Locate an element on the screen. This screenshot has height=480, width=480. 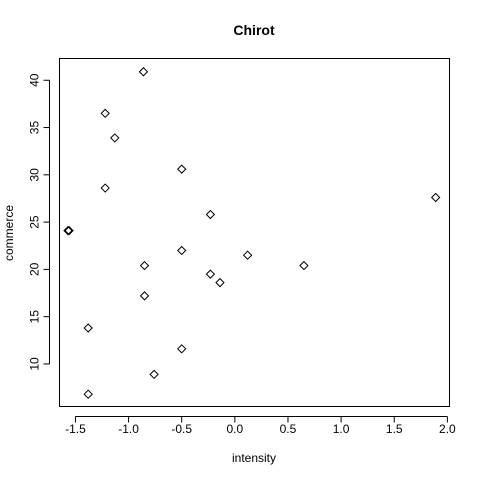
y-tick-label: 15 is located at coordinates (35, 317).